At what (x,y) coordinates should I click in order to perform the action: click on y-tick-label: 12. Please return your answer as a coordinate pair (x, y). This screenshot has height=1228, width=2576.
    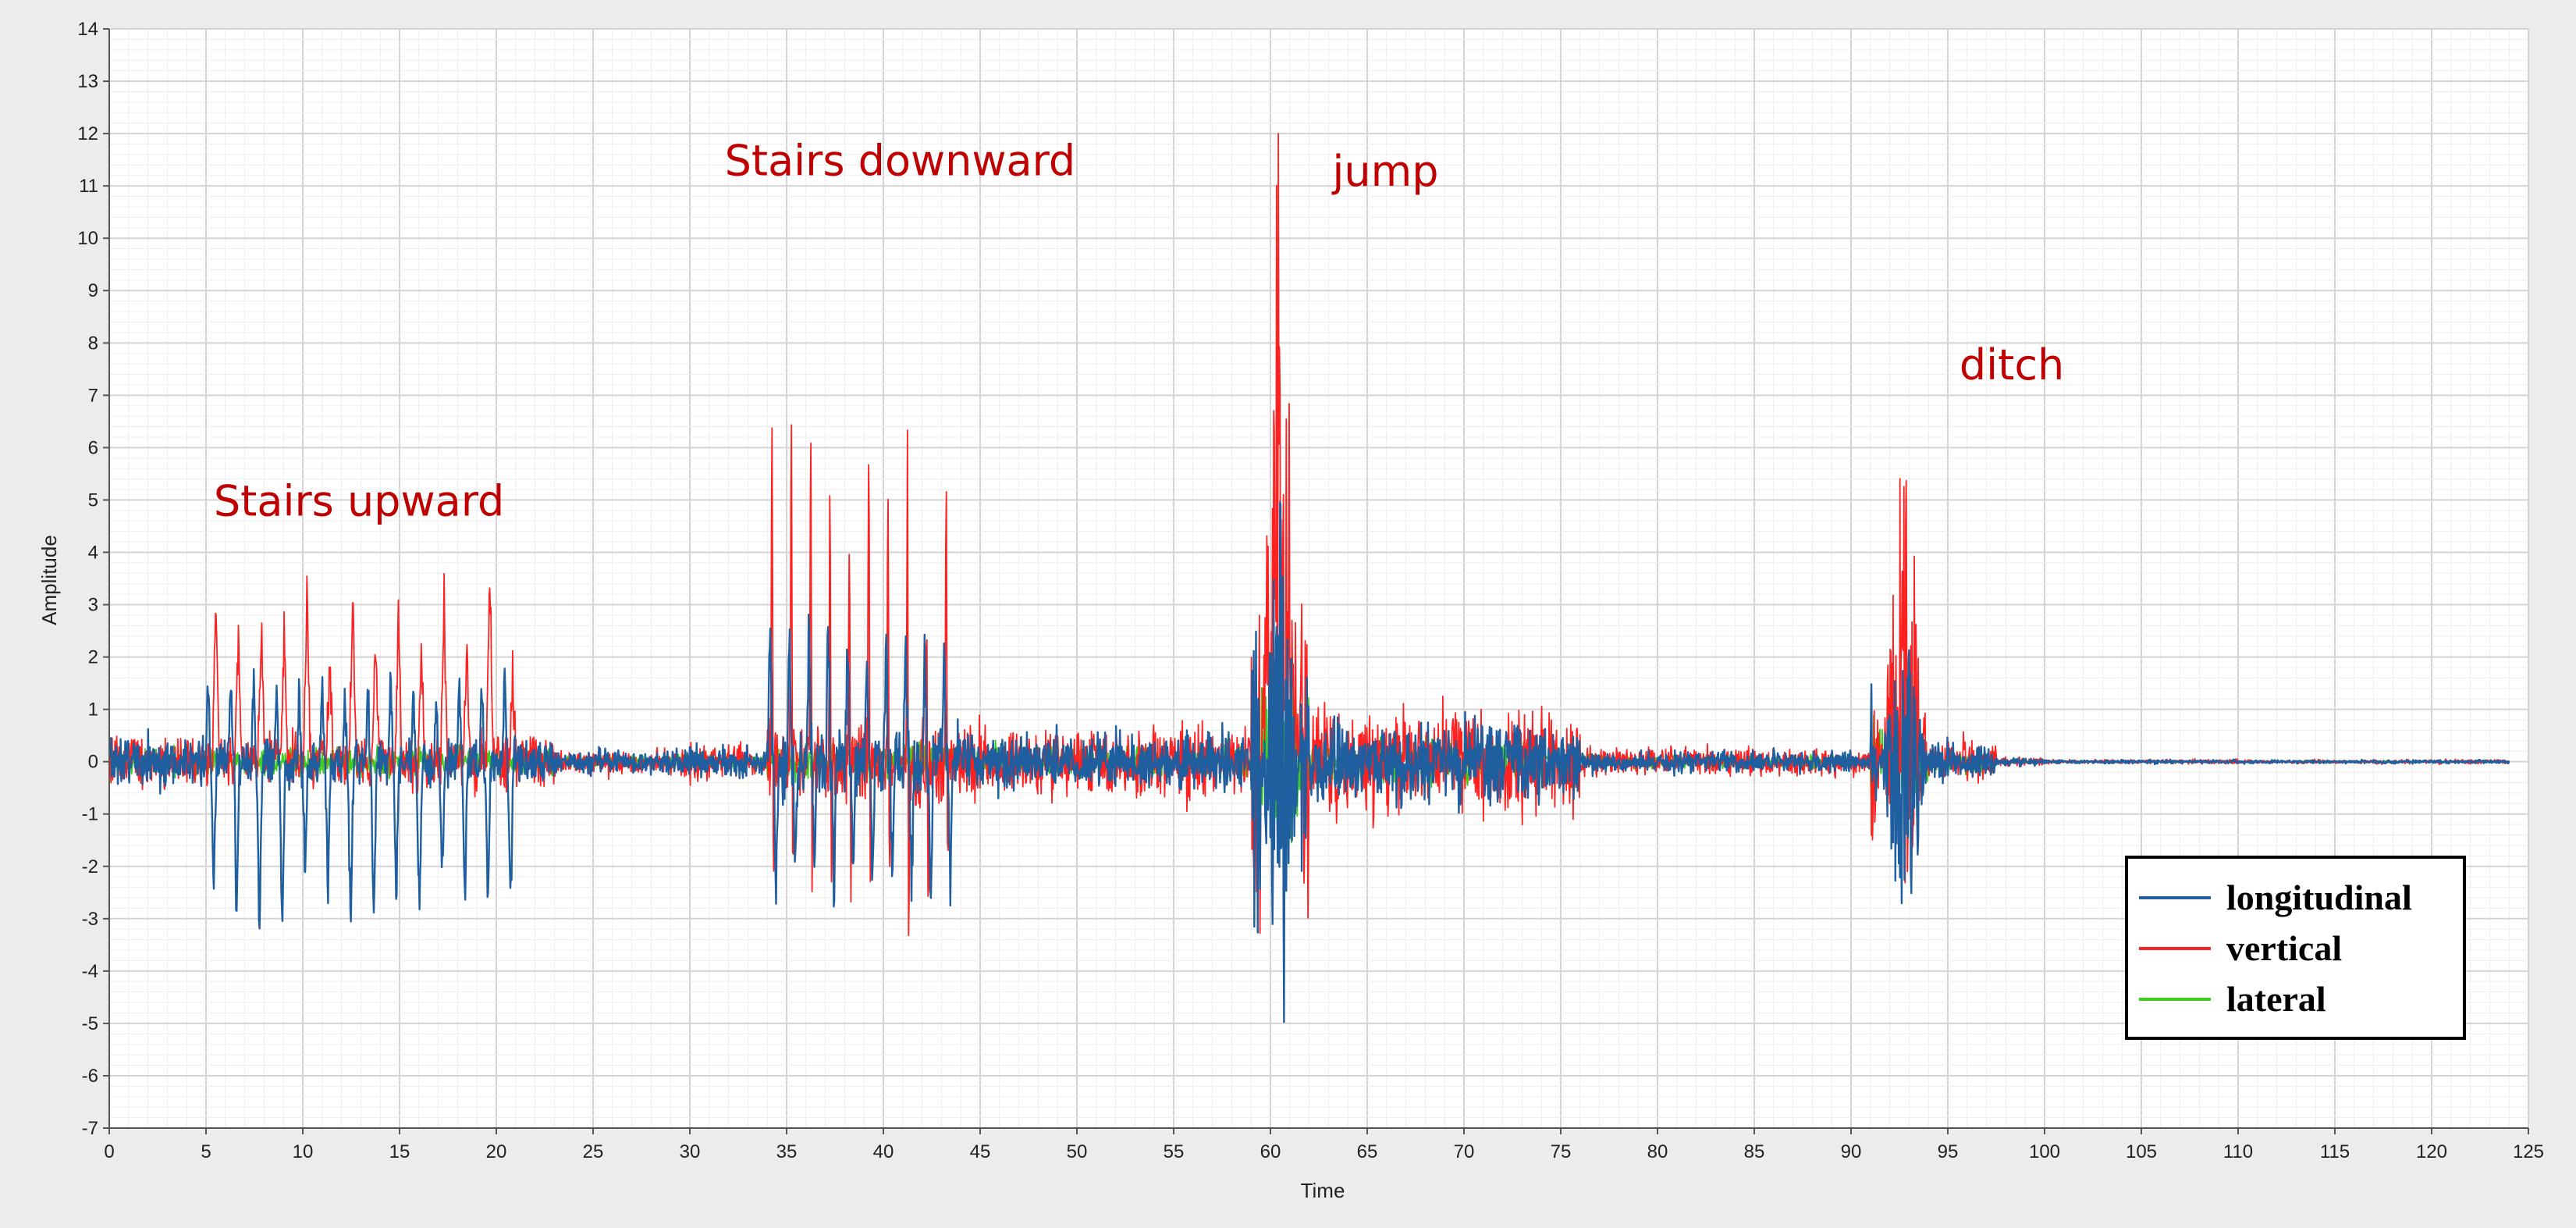
    Looking at the image, I should click on (87, 133).